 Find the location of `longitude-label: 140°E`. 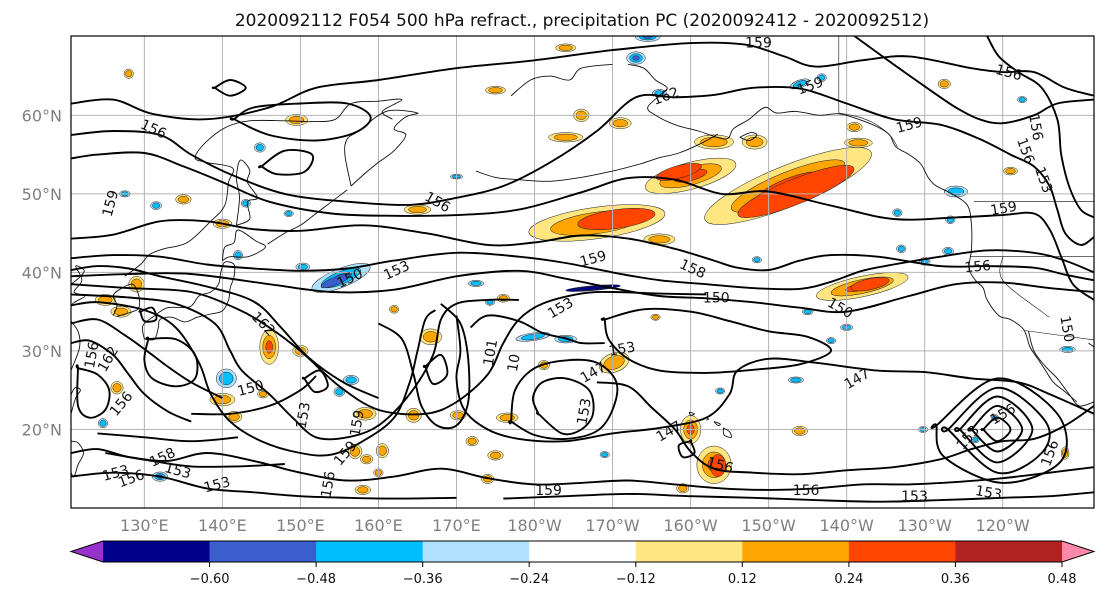

longitude-label: 140°E is located at coordinates (222, 525).